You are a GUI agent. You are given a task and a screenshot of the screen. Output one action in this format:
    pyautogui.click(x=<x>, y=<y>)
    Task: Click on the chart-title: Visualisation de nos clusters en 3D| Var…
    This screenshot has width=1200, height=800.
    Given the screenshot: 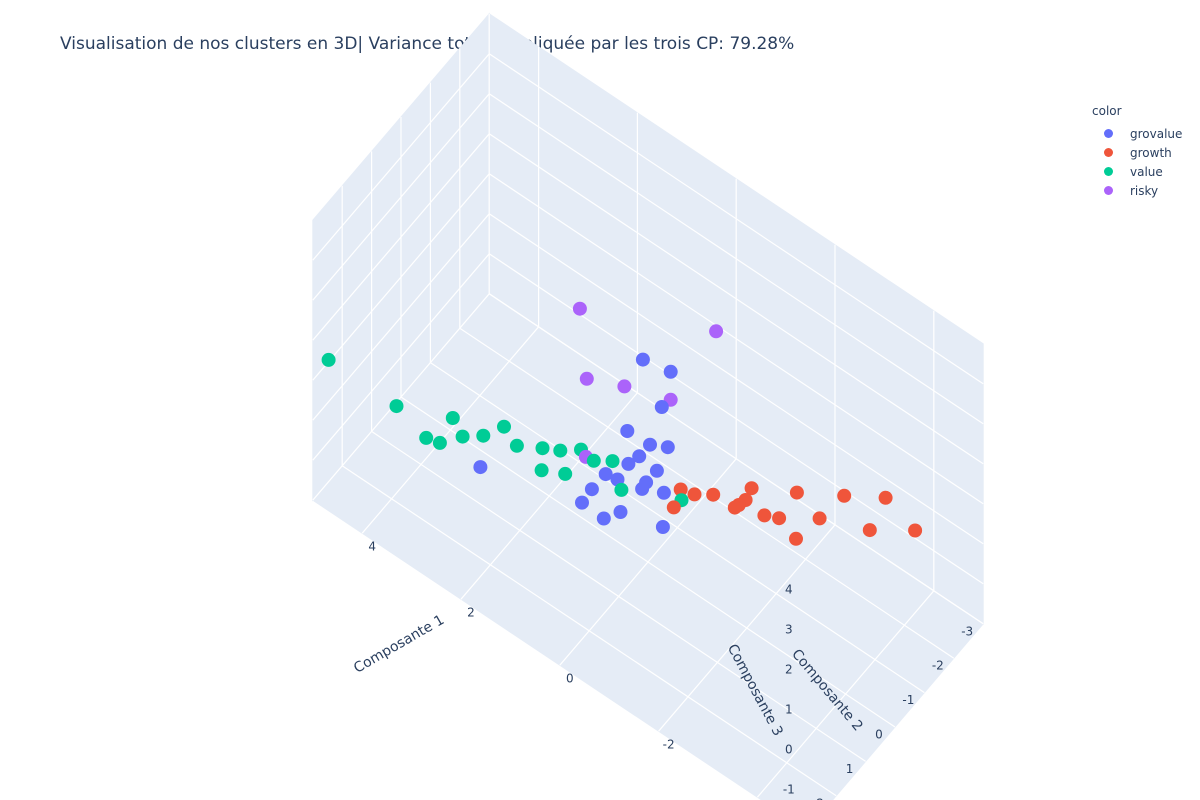 What is the action you would take?
    pyautogui.click(x=427, y=44)
    